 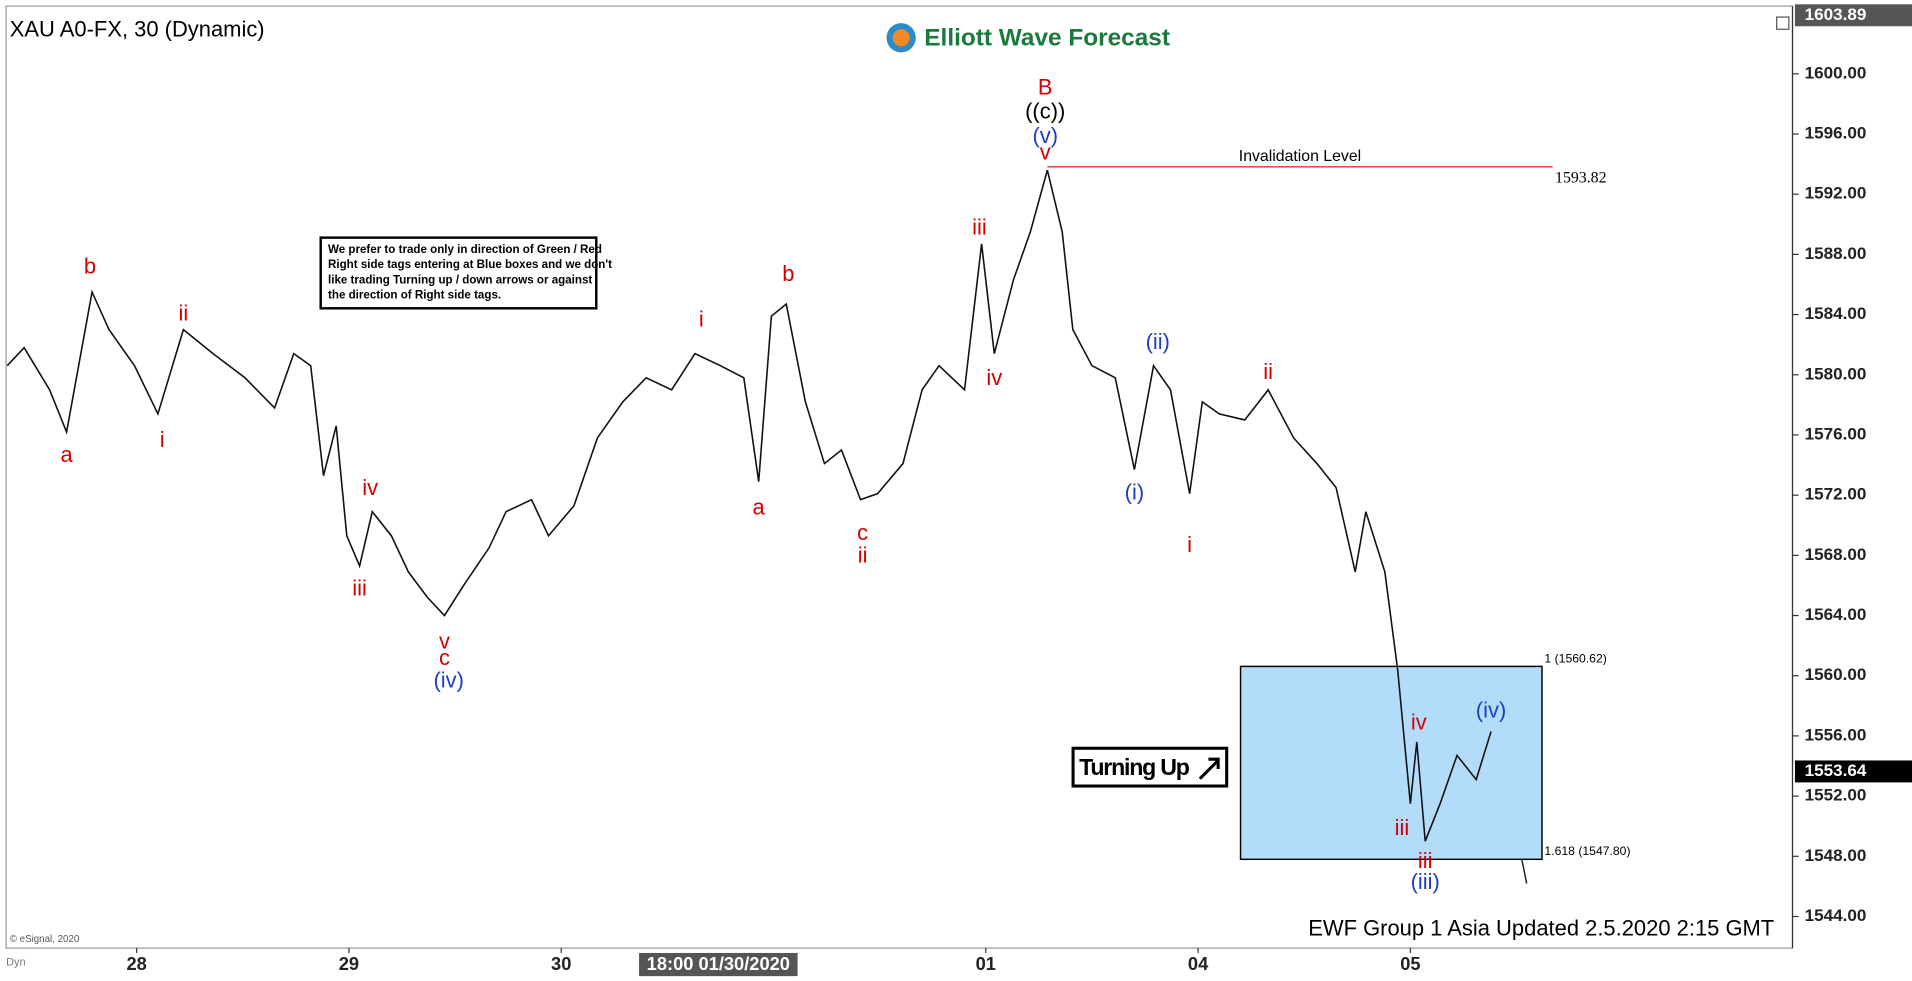 I want to click on turning-up: Turning Up, so click(x=1150, y=767).